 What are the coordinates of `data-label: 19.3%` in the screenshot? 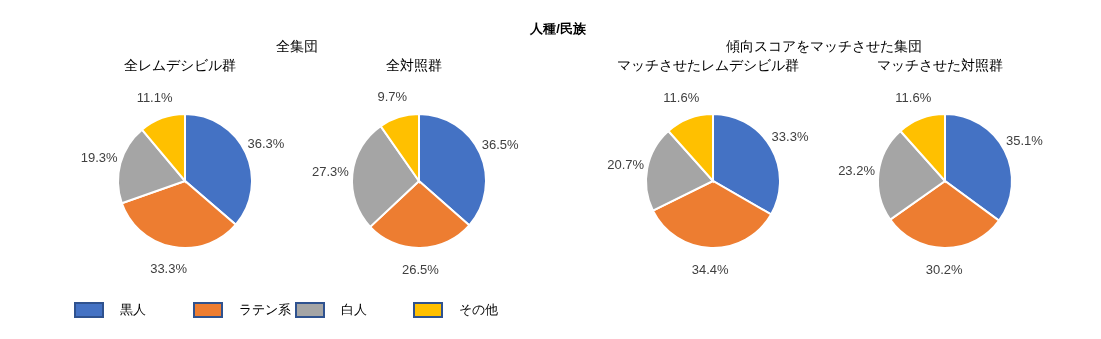 It's located at (99, 158).